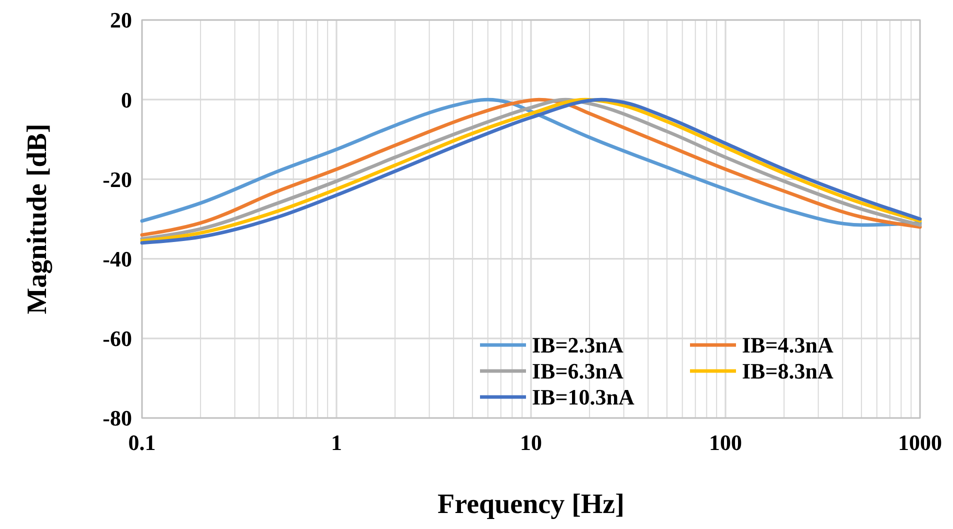 Image resolution: width=953 pixels, height=529 pixels. What do you see at coordinates (117, 339) in the screenshot?
I see `y-tick-label: -60` at bounding box center [117, 339].